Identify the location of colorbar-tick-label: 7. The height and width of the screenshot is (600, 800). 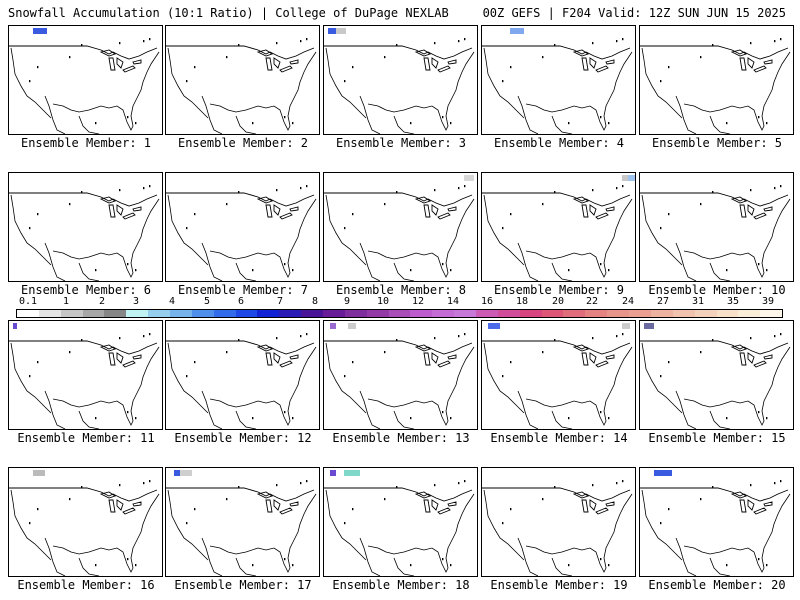
(280, 301).